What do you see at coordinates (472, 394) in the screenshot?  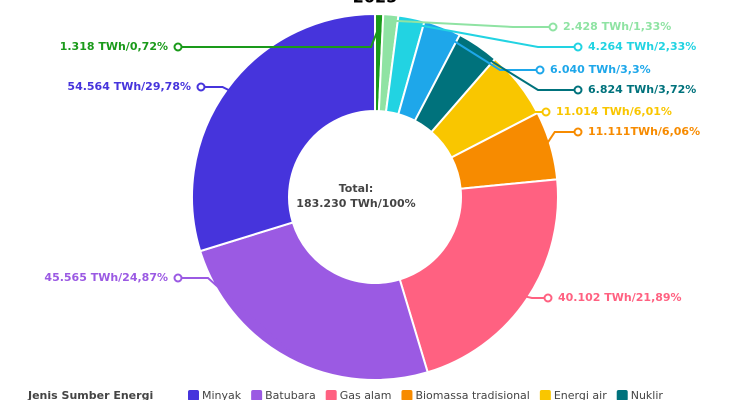 I see `legend-label: Biomassa tradisional` at bounding box center [472, 394].